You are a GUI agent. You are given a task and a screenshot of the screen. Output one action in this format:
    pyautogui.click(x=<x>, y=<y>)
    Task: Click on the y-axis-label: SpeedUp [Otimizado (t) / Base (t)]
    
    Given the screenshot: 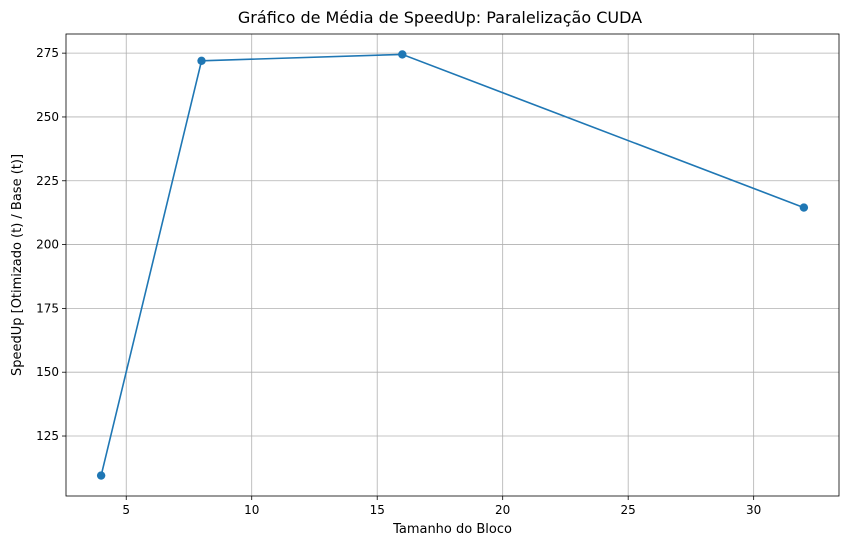 What is the action you would take?
    pyautogui.click(x=17, y=265)
    